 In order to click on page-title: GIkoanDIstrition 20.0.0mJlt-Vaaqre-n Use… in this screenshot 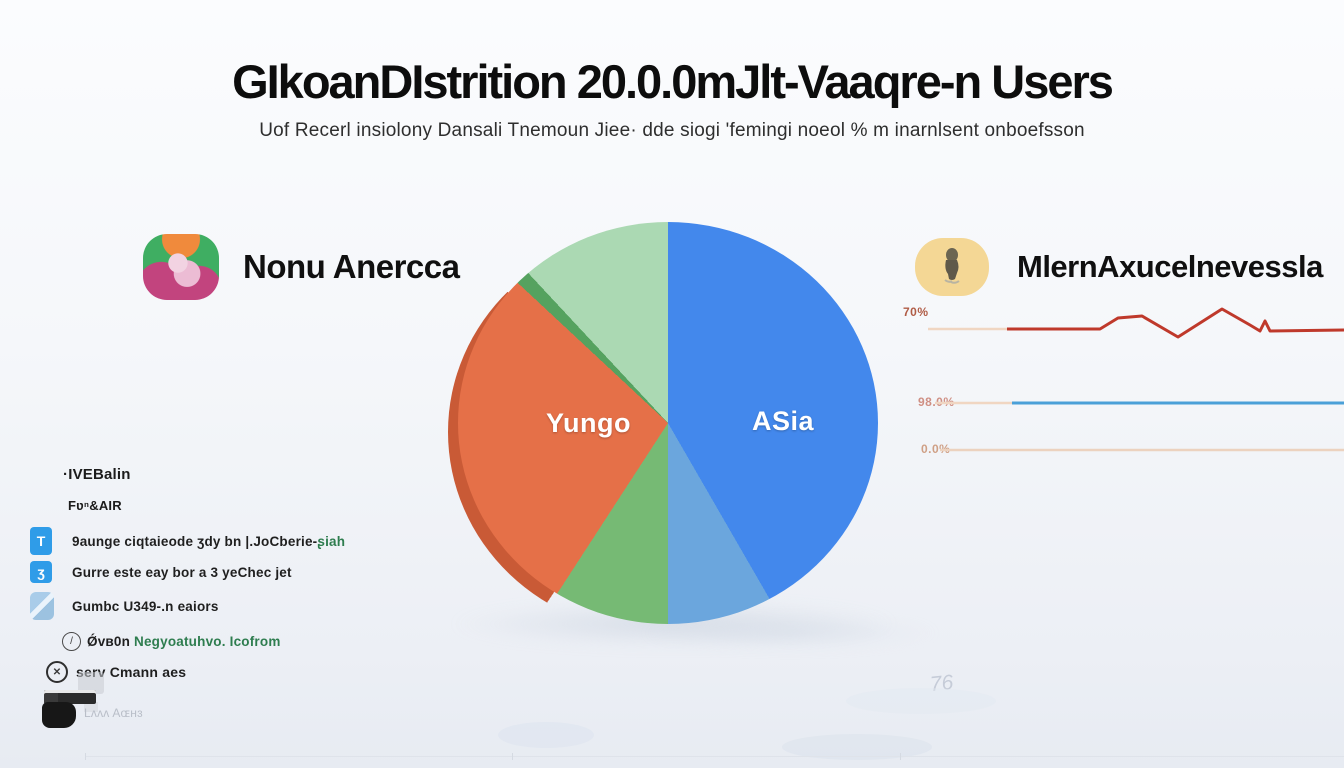, I will do `click(673, 81)`.